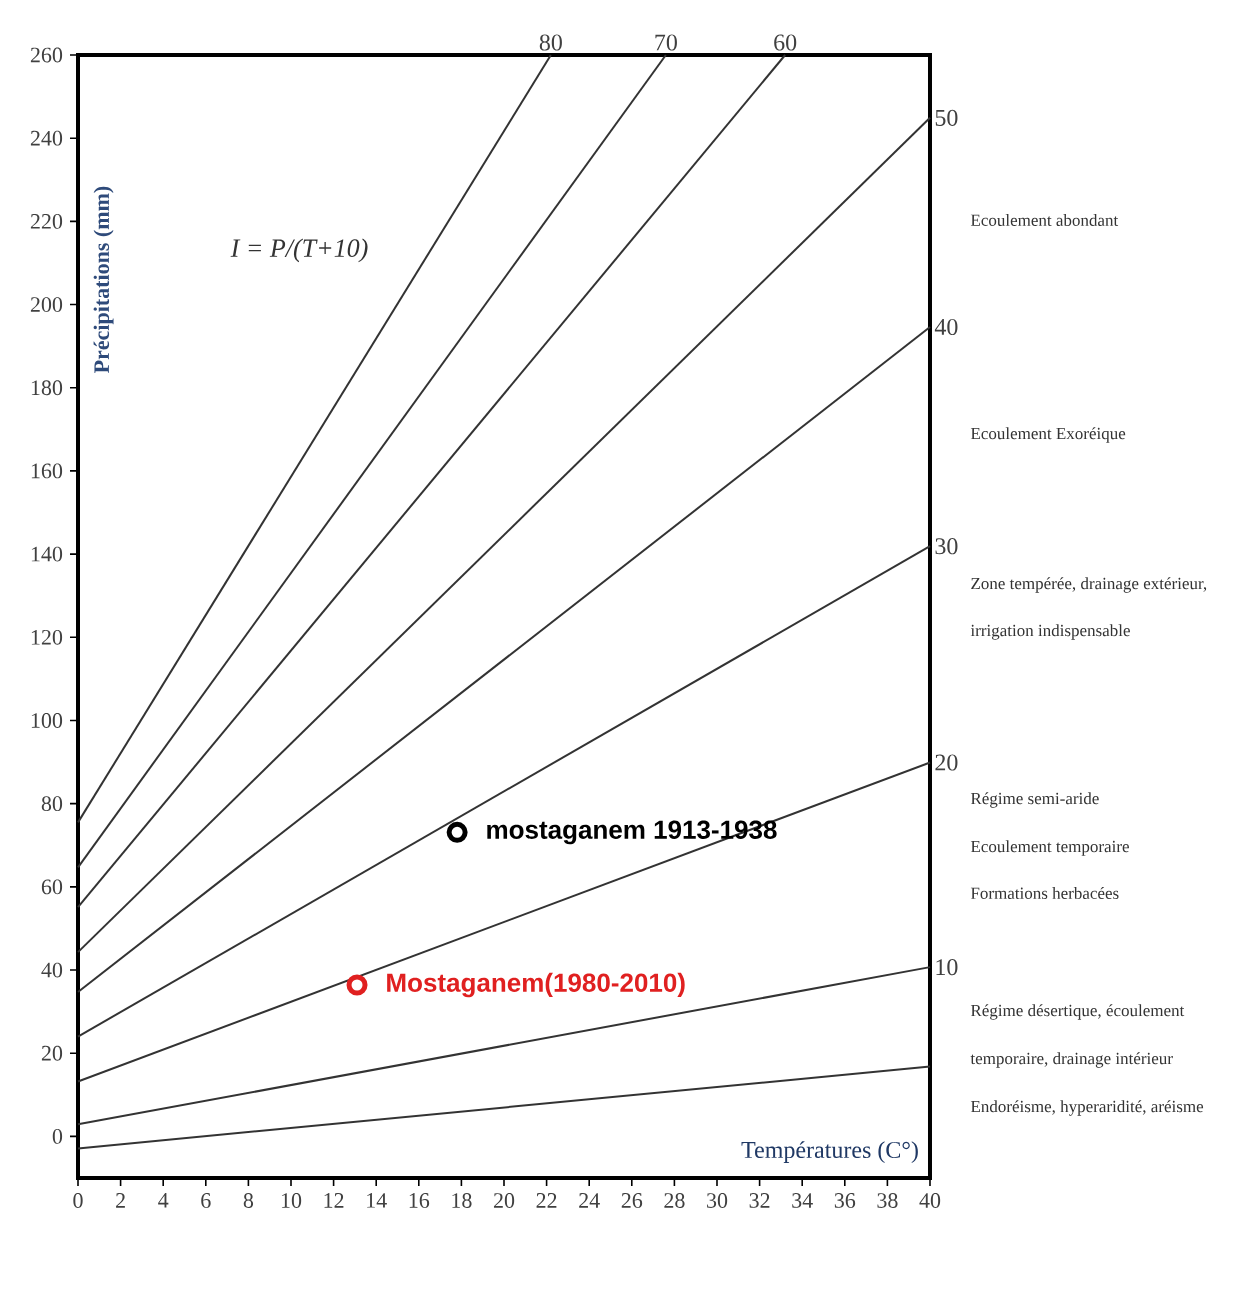  What do you see at coordinates (536, 985) in the screenshot?
I see `series-label: Mostaganem(1980-2010)` at bounding box center [536, 985].